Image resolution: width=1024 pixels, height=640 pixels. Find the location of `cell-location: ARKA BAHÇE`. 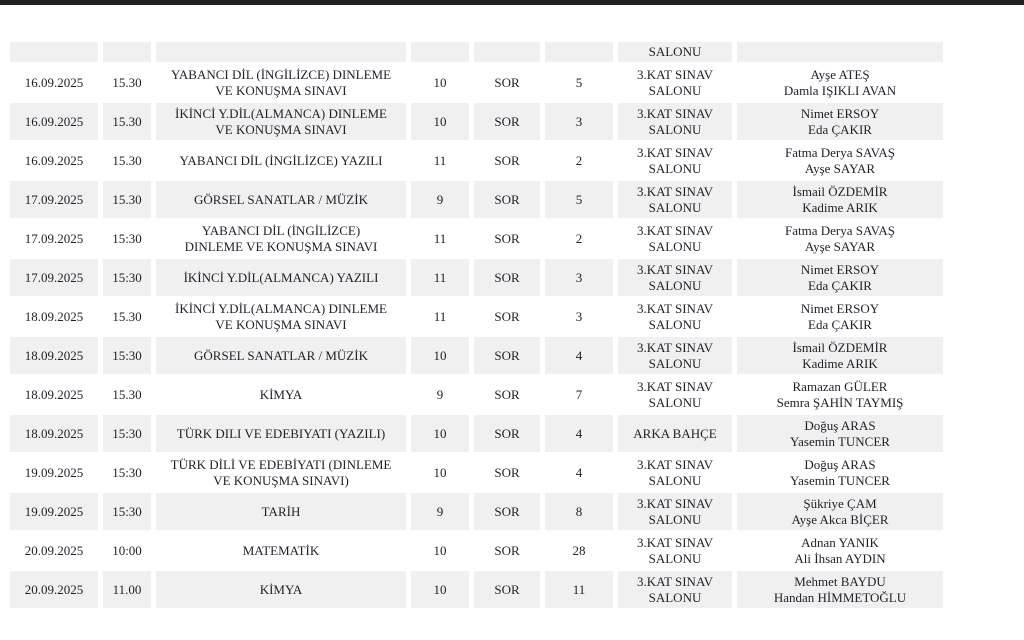

cell-location: ARKA BAHÇE is located at coordinates (675, 433).